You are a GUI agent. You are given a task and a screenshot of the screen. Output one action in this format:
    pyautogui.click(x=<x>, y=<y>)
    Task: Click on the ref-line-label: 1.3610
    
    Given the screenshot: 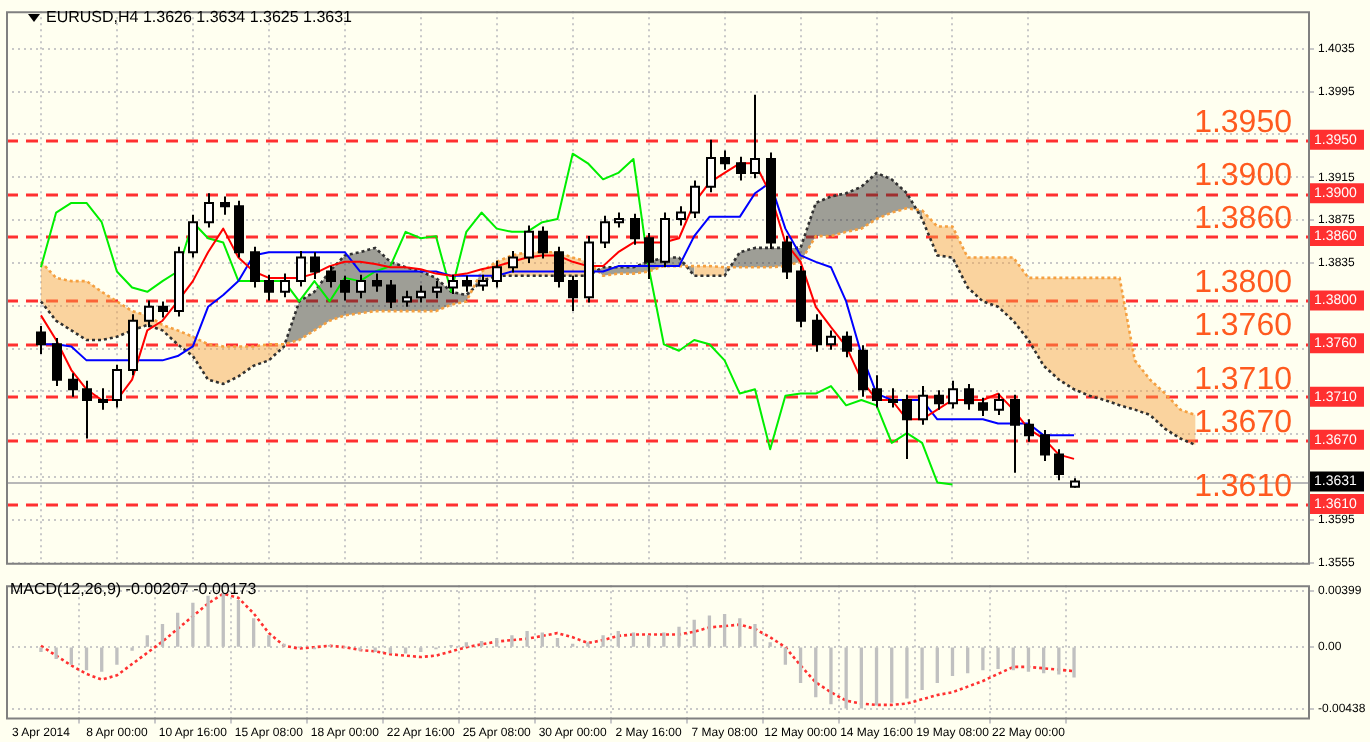 What is the action you would take?
    pyautogui.click(x=1243, y=486)
    